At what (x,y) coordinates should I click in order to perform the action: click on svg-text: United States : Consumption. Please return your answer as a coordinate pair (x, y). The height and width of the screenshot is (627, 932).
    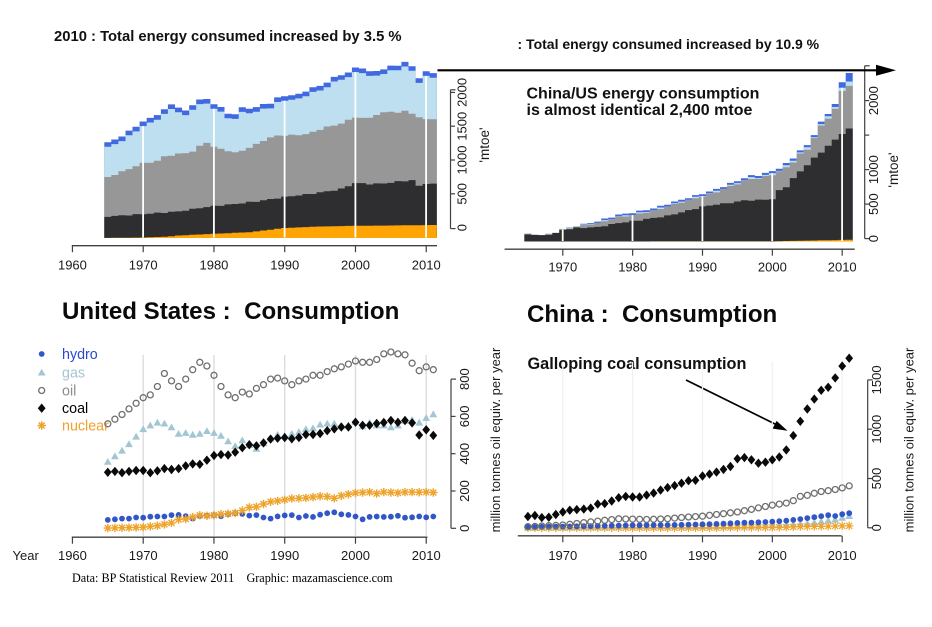
    Looking at the image, I should click on (230, 311).